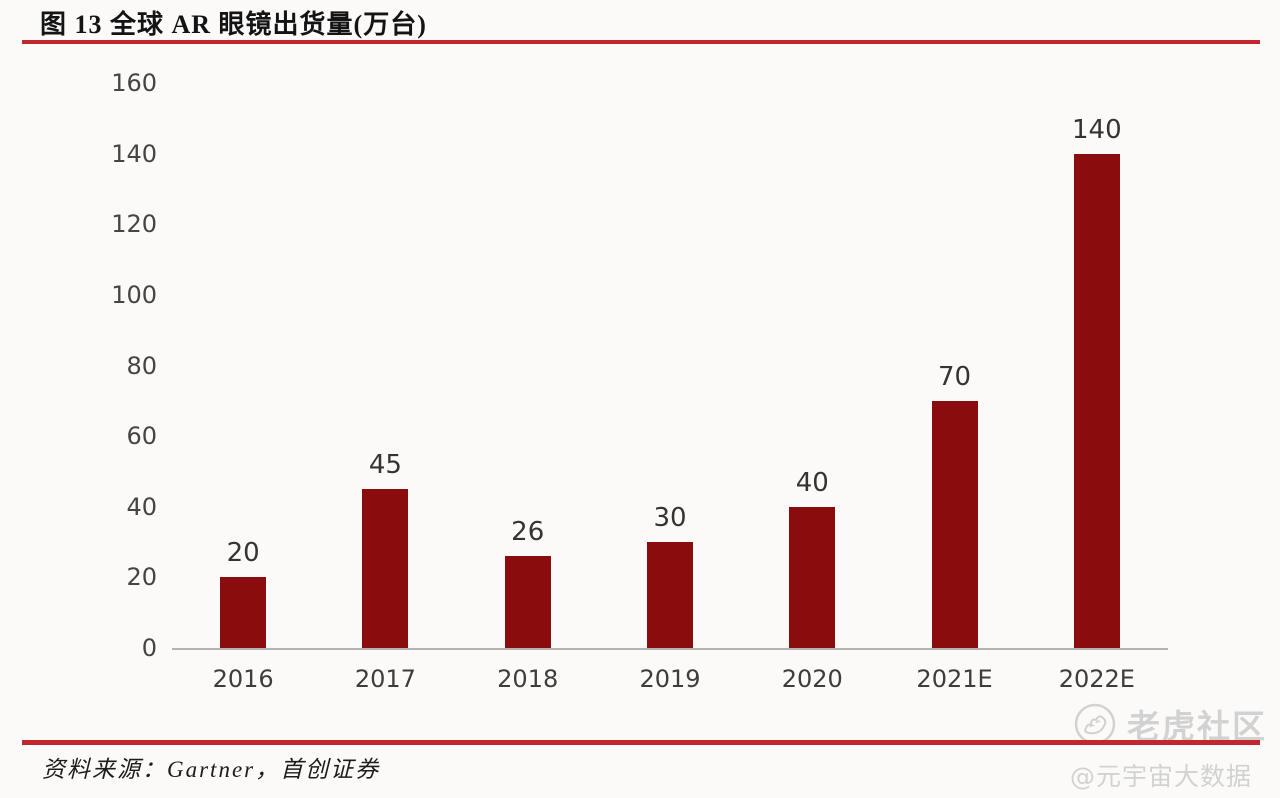 This screenshot has width=1280, height=798. Describe the element at coordinates (243, 553) in the screenshot. I see `bar-value-label: 20` at that location.